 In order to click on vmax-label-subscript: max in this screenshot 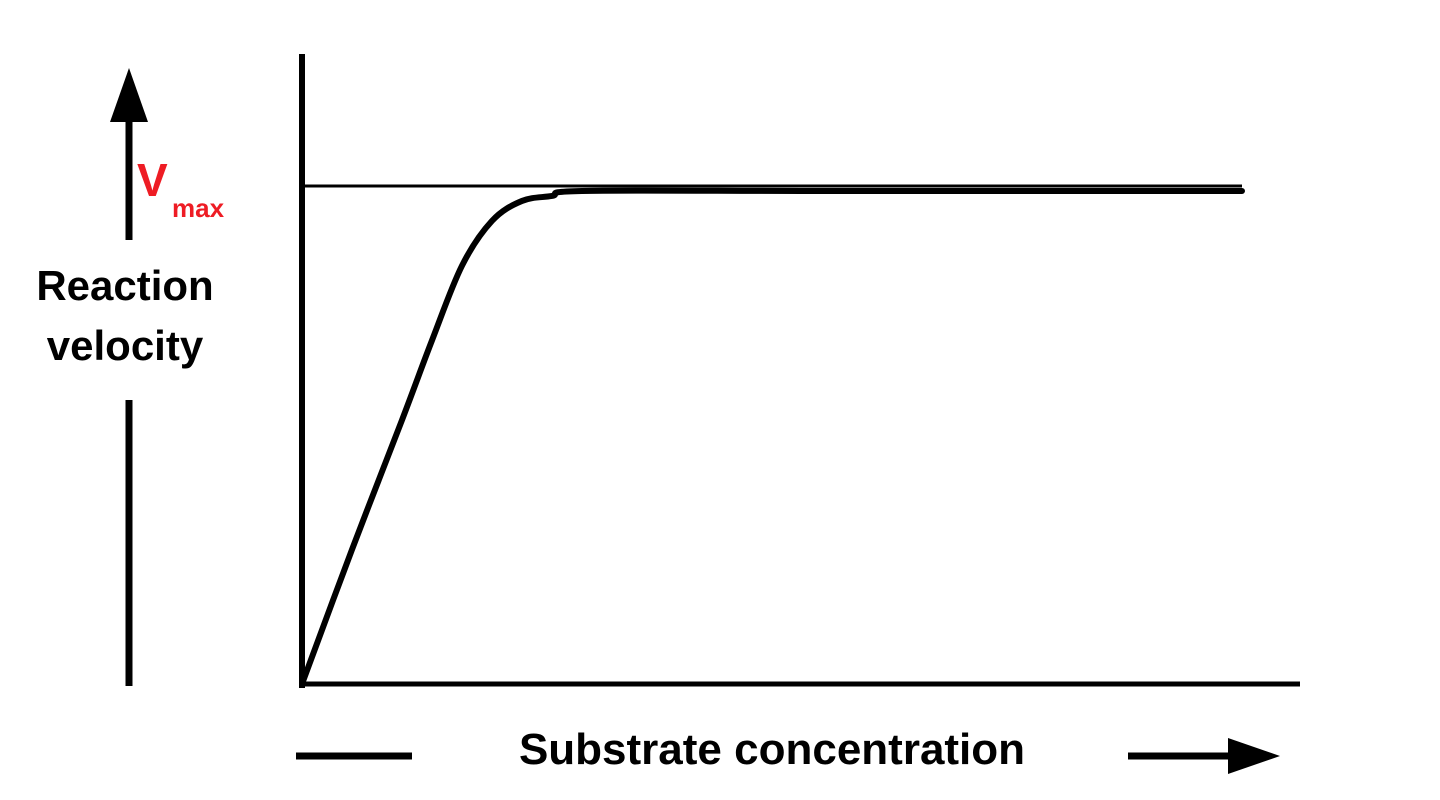, I will do `click(198, 208)`.